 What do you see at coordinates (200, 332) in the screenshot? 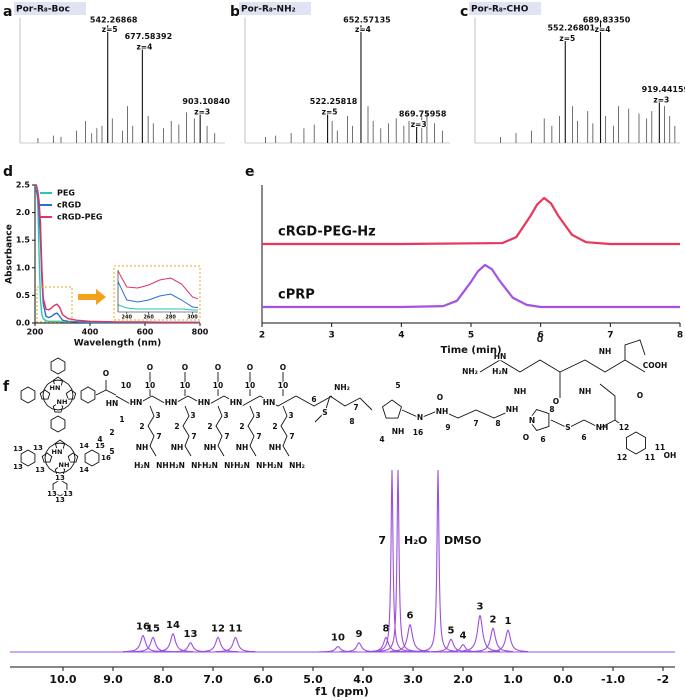
I see `x-tick-label: 800` at bounding box center [200, 332].